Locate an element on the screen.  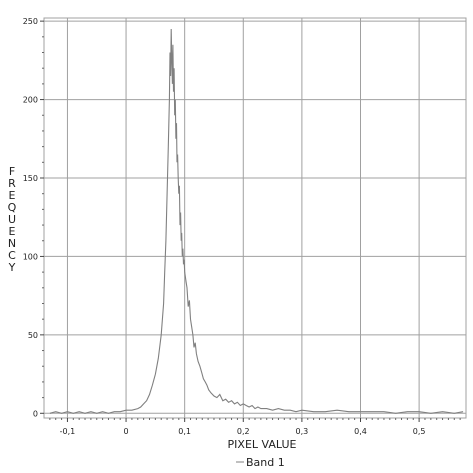
x-tick-label: 0,3 is located at coordinates (302, 431).